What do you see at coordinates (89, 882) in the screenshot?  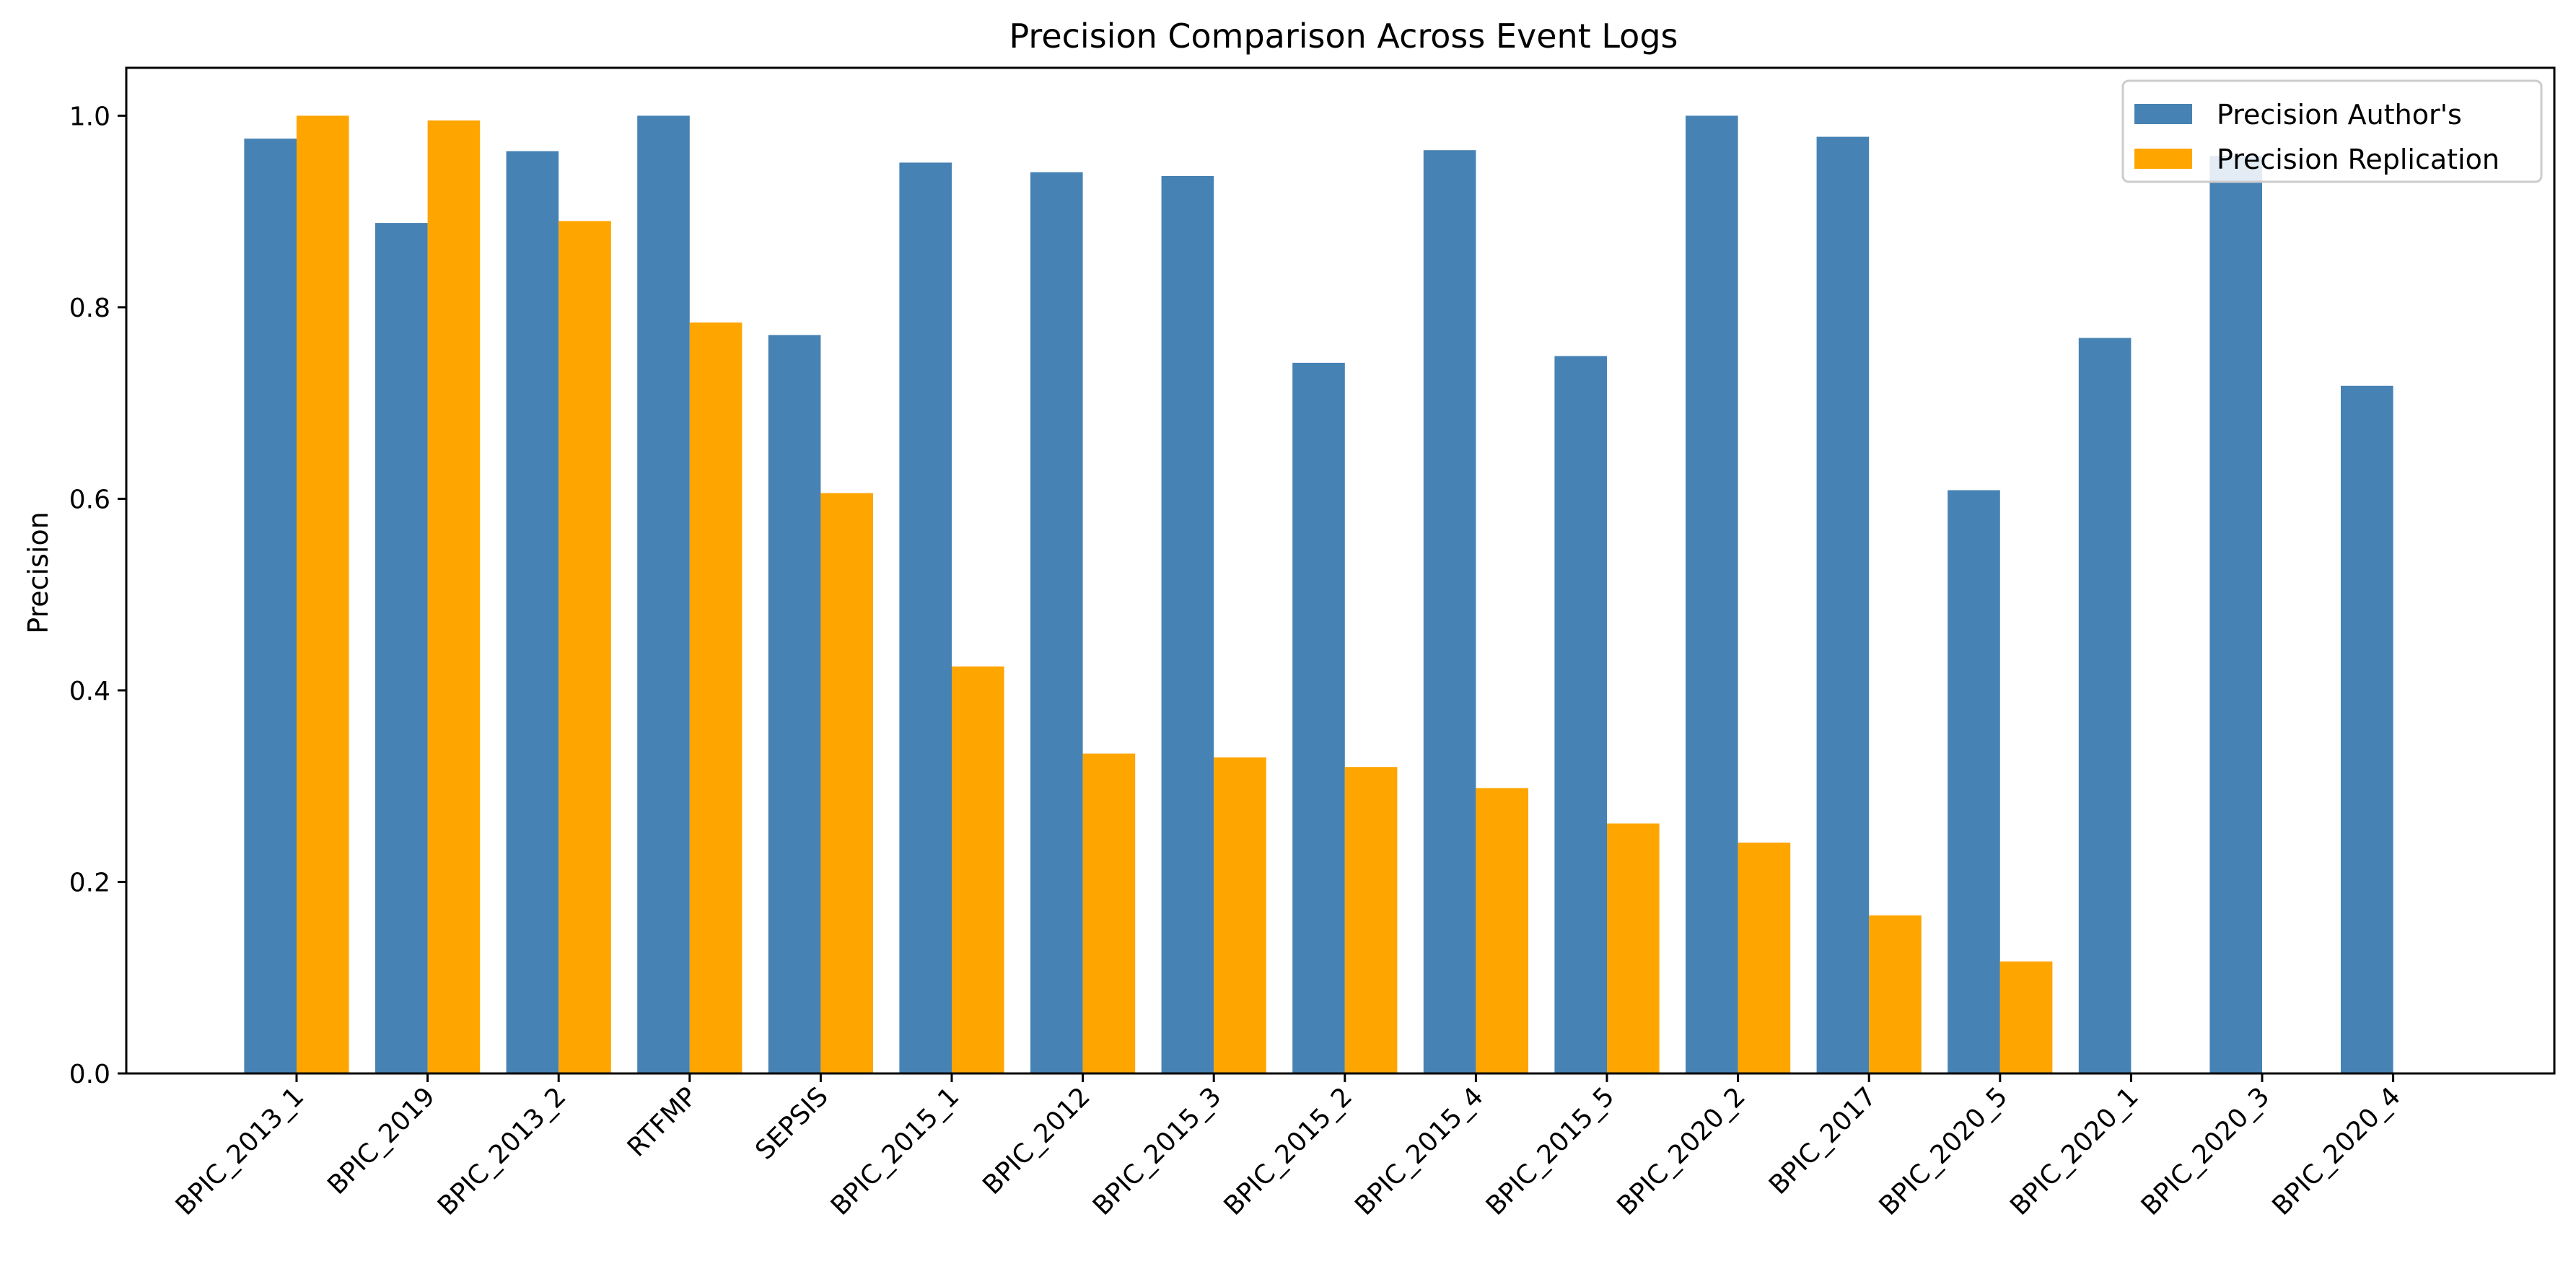 I see `y-tick-label: 0.2` at bounding box center [89, 882].